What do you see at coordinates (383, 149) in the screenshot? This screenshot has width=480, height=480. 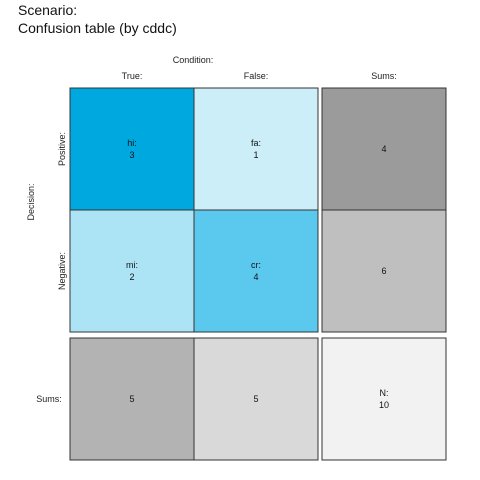 I see `cell-value-0-2: 4` at bounding box center [383, 149].